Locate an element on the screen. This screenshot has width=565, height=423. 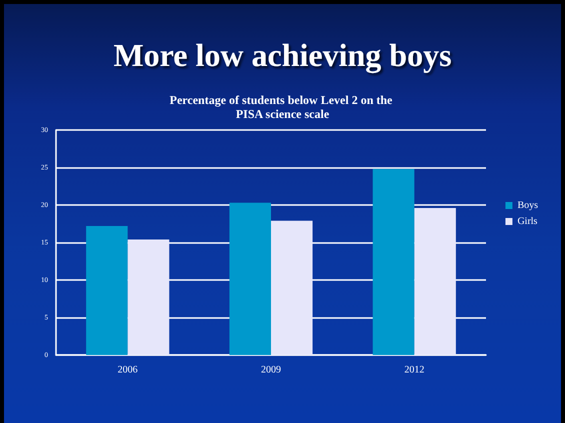
x-tick-label: 2012 is located at coordinates (414, 370).